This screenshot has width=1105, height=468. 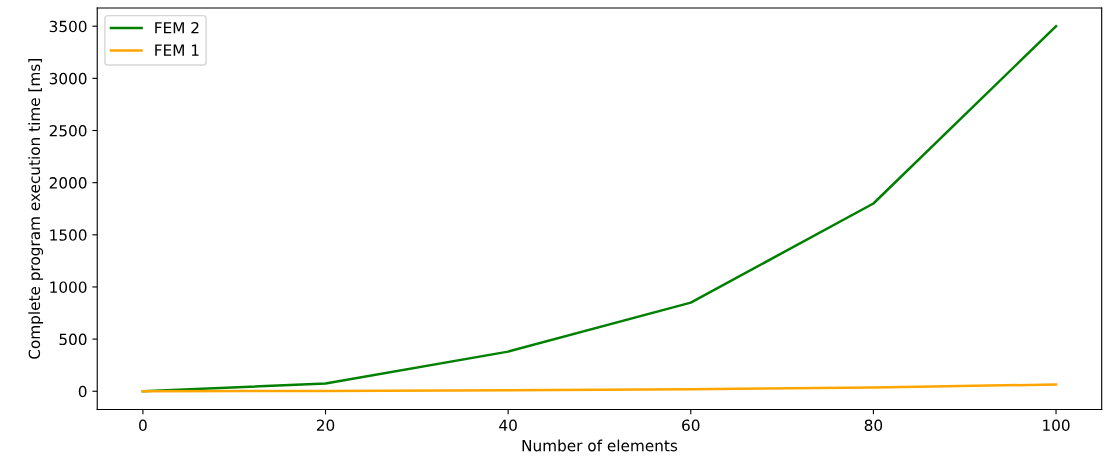 I want to click on legend-label: FEM 2, so click(x=177, y=27).